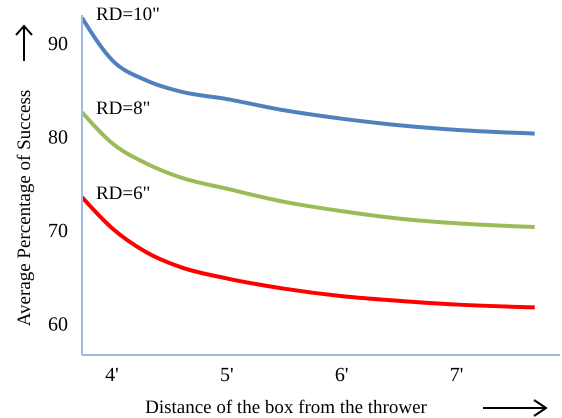 The width and height of the screenshot is (562, 418). I want to click on y-tick-label: 80, so click(58, 137).